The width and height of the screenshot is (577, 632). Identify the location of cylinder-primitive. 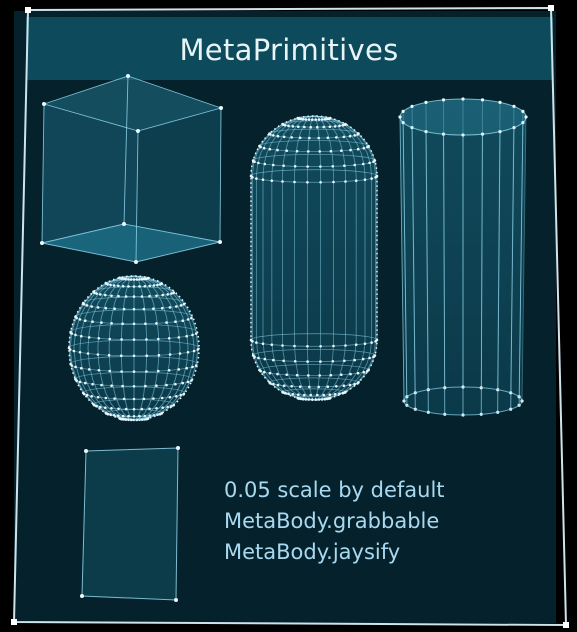
(463, 257).